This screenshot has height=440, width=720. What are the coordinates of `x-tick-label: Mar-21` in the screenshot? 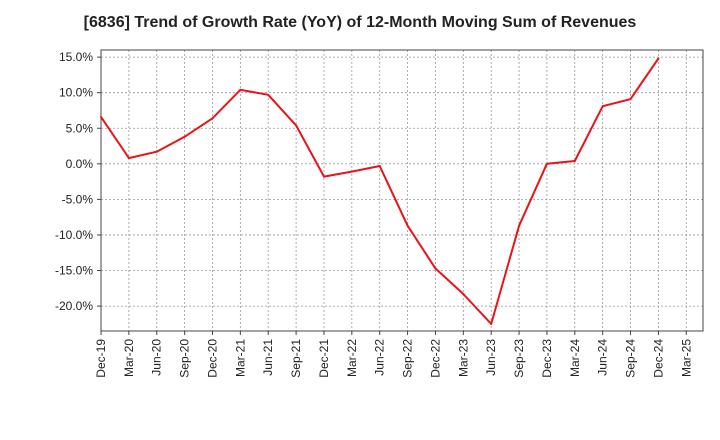 It's located at (240, 358).